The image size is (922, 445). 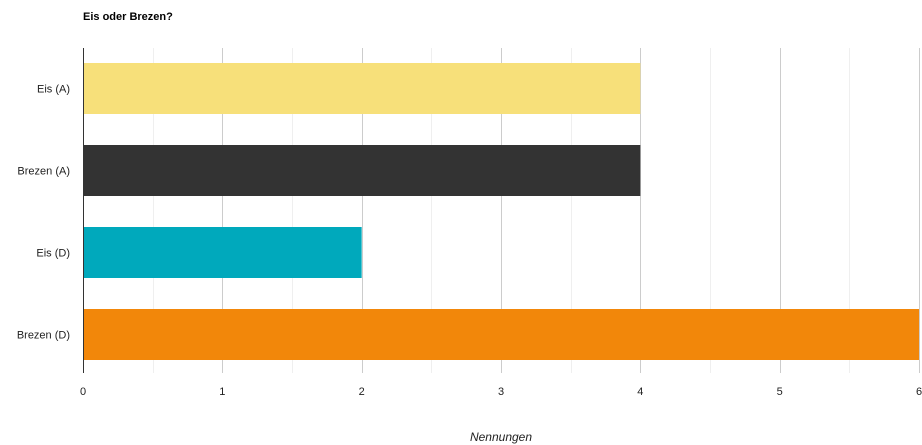 I want to click on category-label: Brezen (D), so click(x=43, y=336).